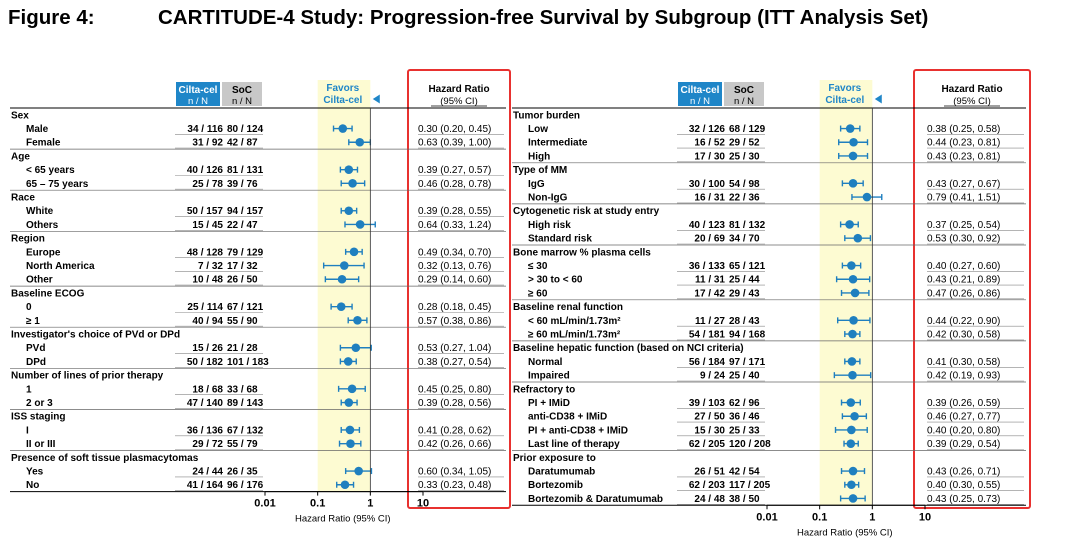 The image size is (1080, 548). Describe the element at coordinates (747, 129) in the screenshot. I see `right-row-arm2-count: 68 / 129` at that location.